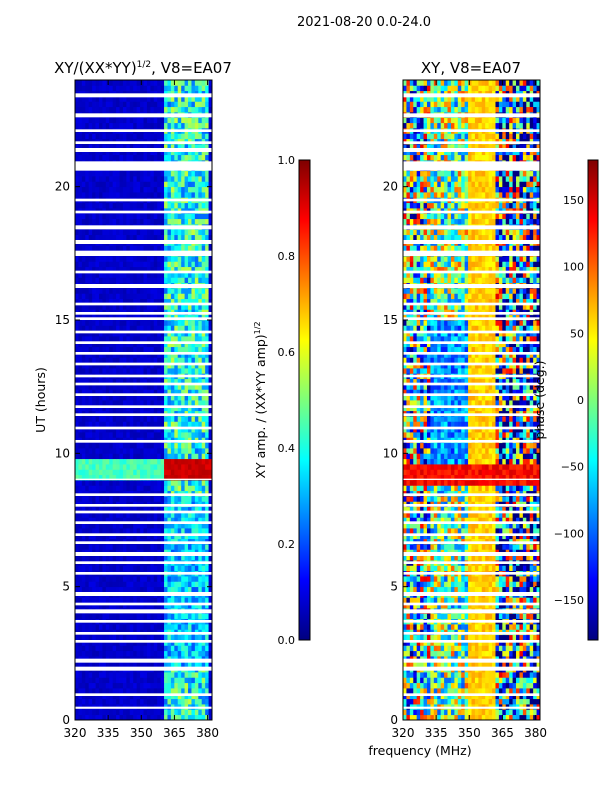 This screenshot has height=800, width=600. What do you see at coordinates (62, 320) in the screenshot?
I see `y-tick-label: 15` at bounding box center [62, 320].